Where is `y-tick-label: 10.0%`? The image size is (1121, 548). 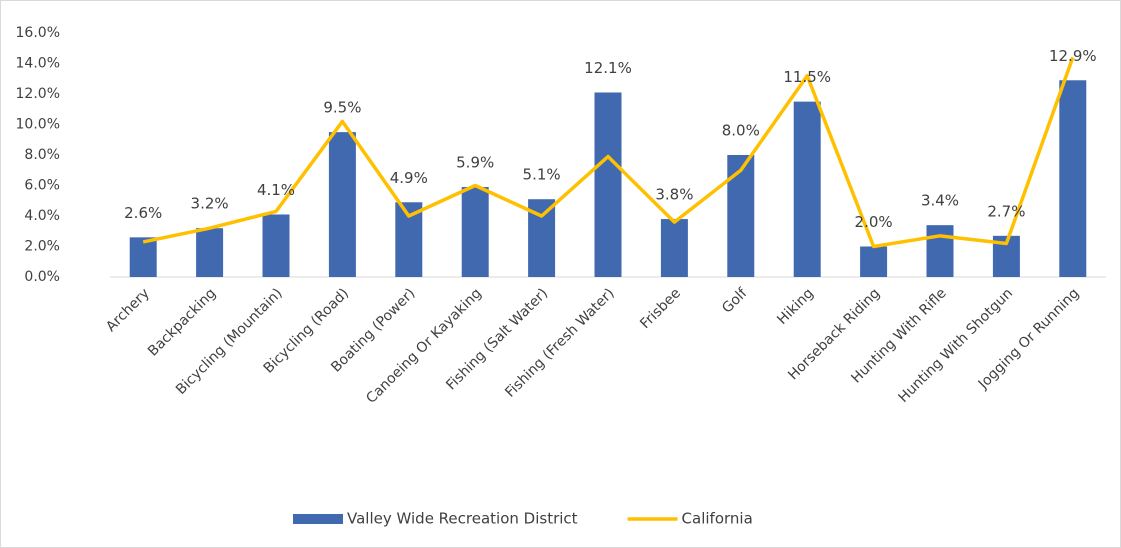 y-tick-label: 10.0% is located at coordinates (38, 125).